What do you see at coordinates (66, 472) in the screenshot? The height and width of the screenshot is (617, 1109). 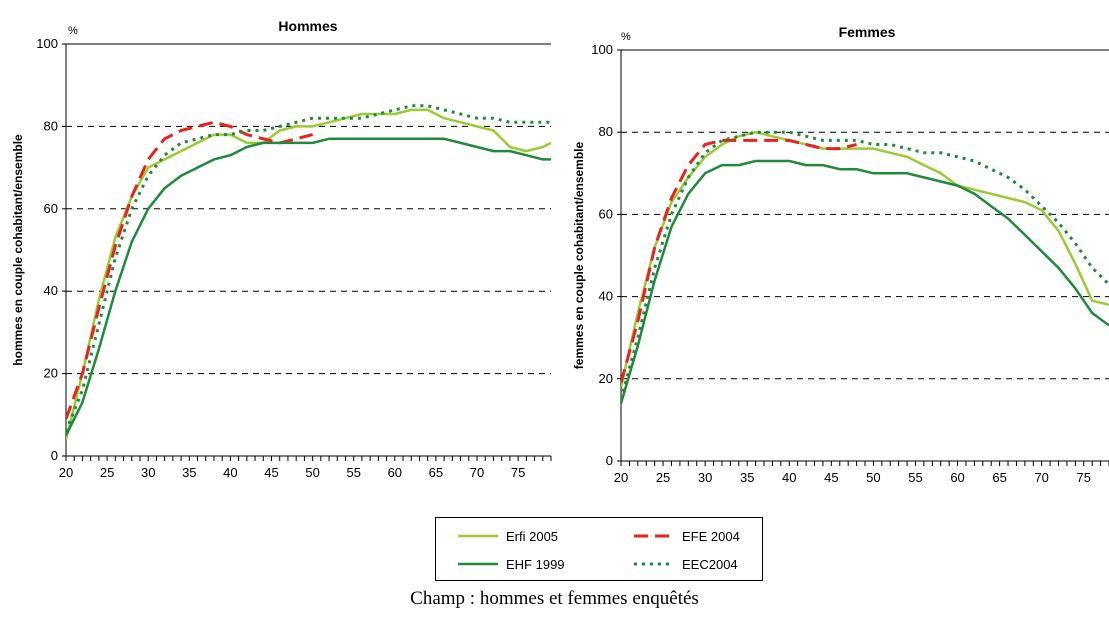 I see `hommes-xtick-label-20: 20` at bounding box center [66, 472].